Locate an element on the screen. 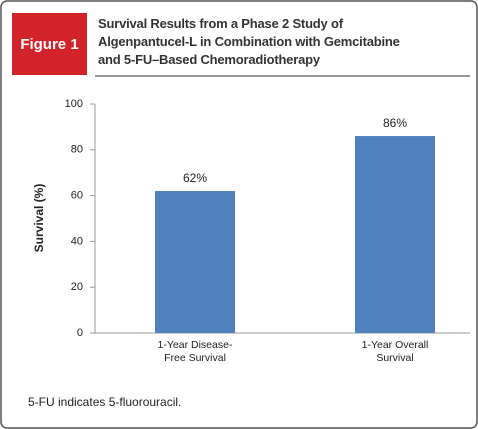  y-tick-label: 60 is located at coordinates (77, 196).